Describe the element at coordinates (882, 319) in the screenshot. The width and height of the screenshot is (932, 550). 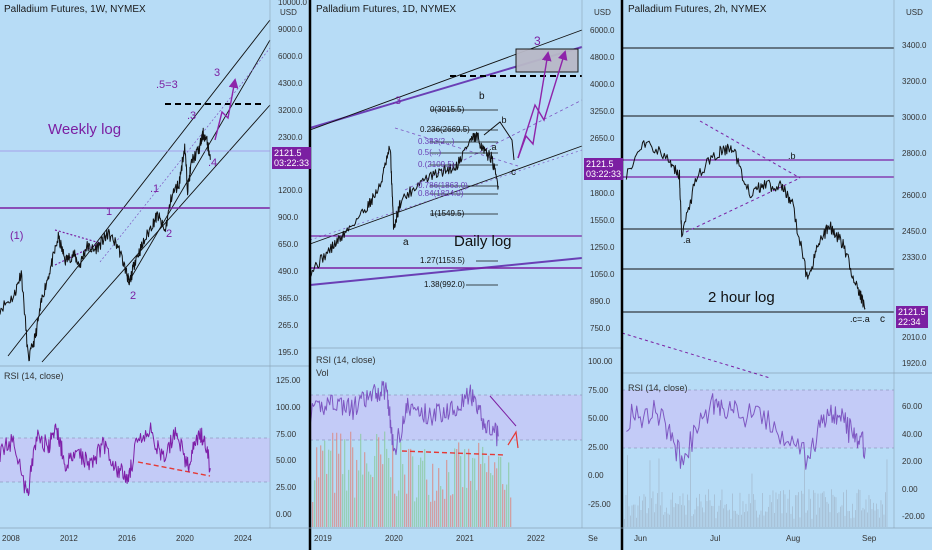
I see `twohour-wave-c: c` at that location.